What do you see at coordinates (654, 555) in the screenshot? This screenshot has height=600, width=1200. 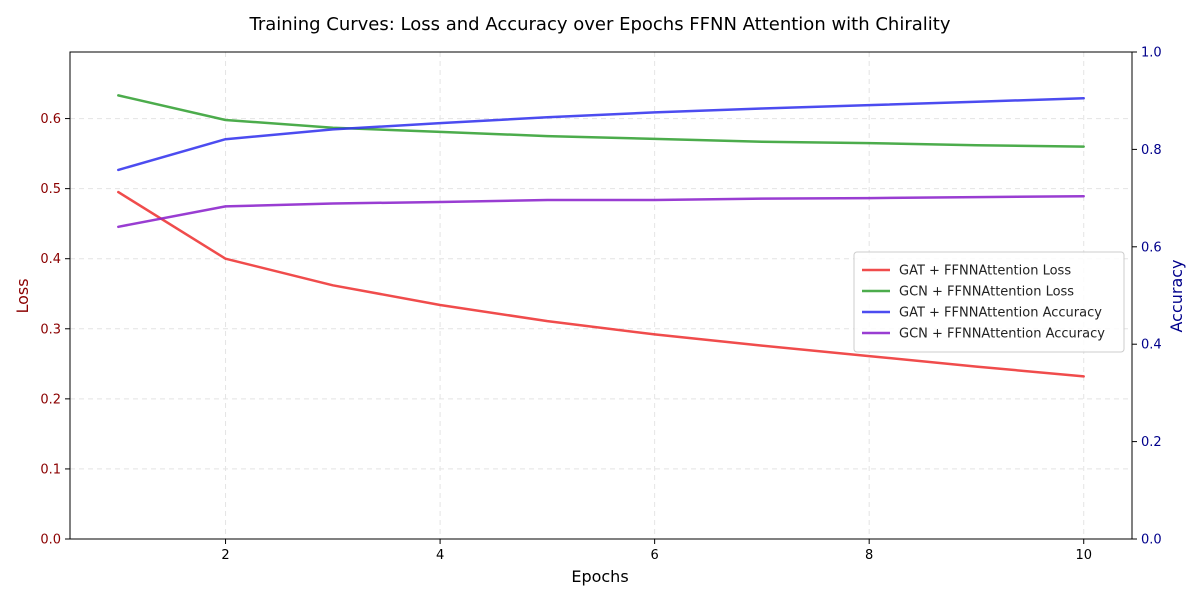 I see `x-tick-label: 6` at bounding box center [654, 555].